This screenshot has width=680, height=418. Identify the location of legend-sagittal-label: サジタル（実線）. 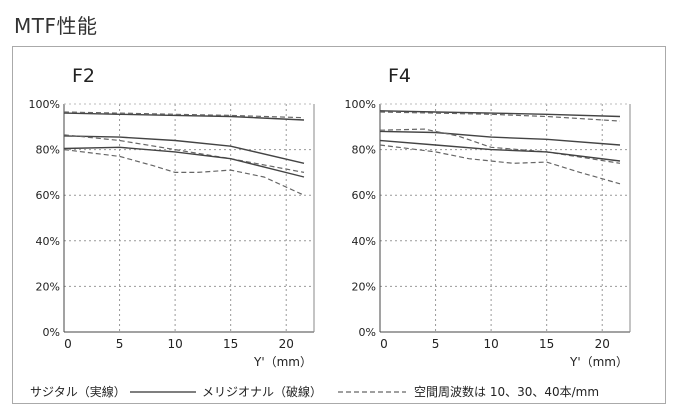
(78, 391).